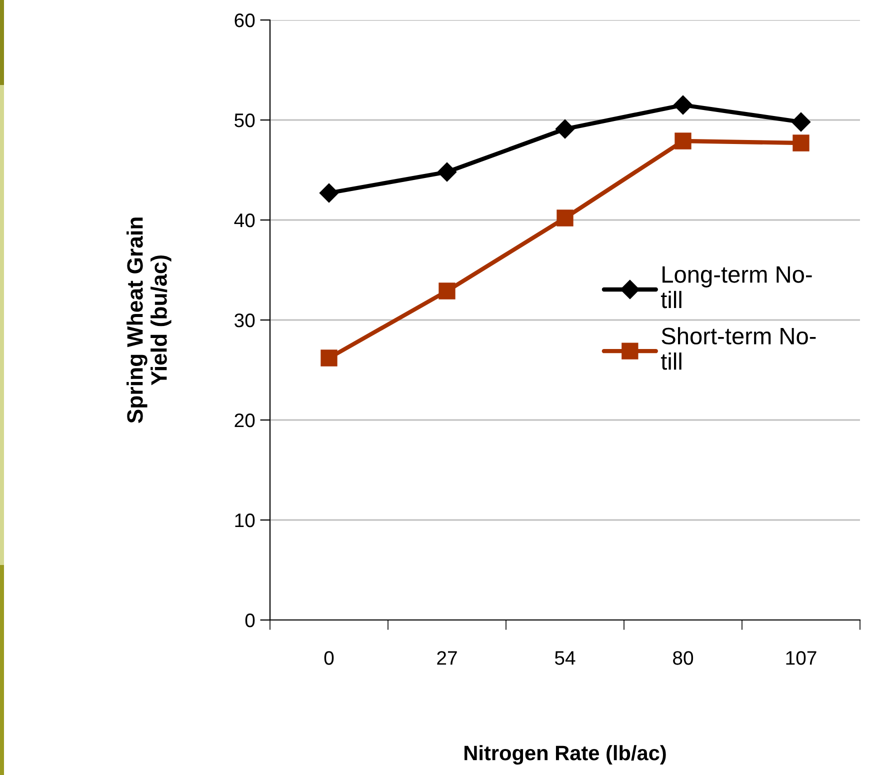  What do you see at coordinates (149, 321) in the screenshot?
I see `y-axis-title: Spring Wheat Grain Yield (bu/ac)` at bounding box center [149, 321].